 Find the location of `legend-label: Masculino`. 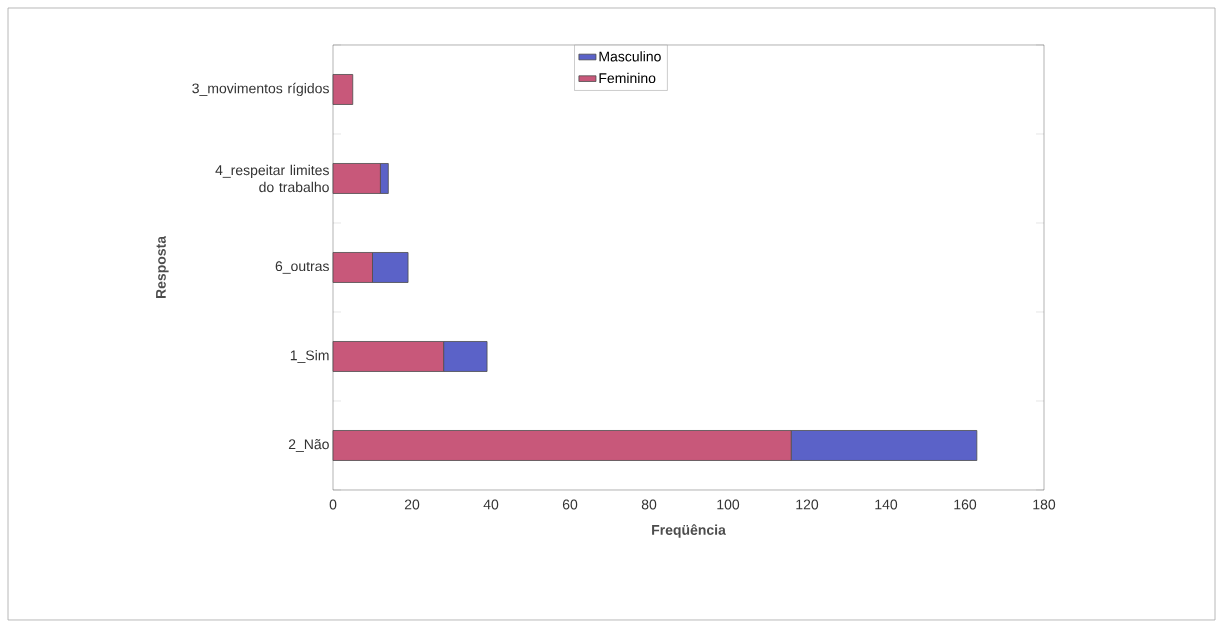

legend-label: Masculino is located at coordinates (630, 56).